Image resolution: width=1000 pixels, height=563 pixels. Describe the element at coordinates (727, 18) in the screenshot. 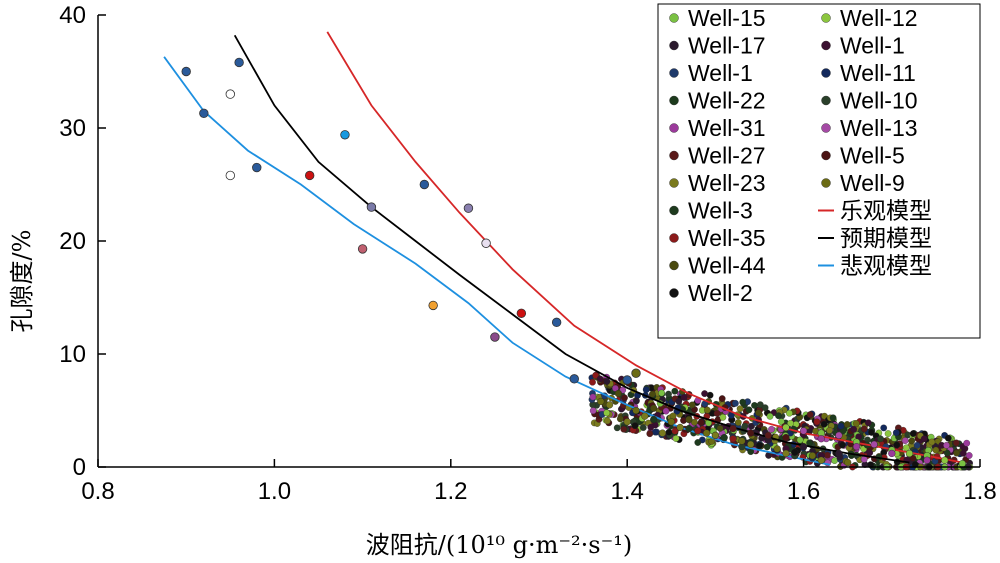

I see `legend-label-0: Well-15` at that location.